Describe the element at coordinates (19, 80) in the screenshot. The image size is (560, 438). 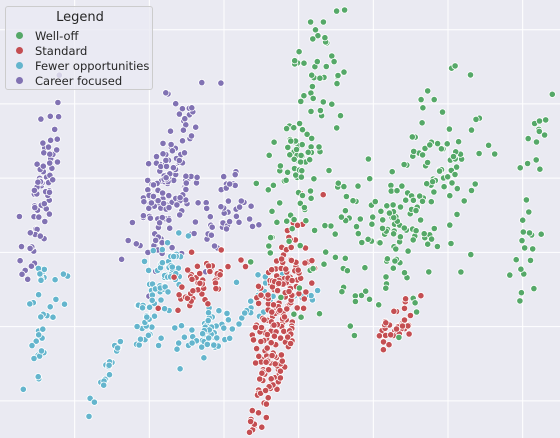
I see `legend-marker-career-focused` at that location.